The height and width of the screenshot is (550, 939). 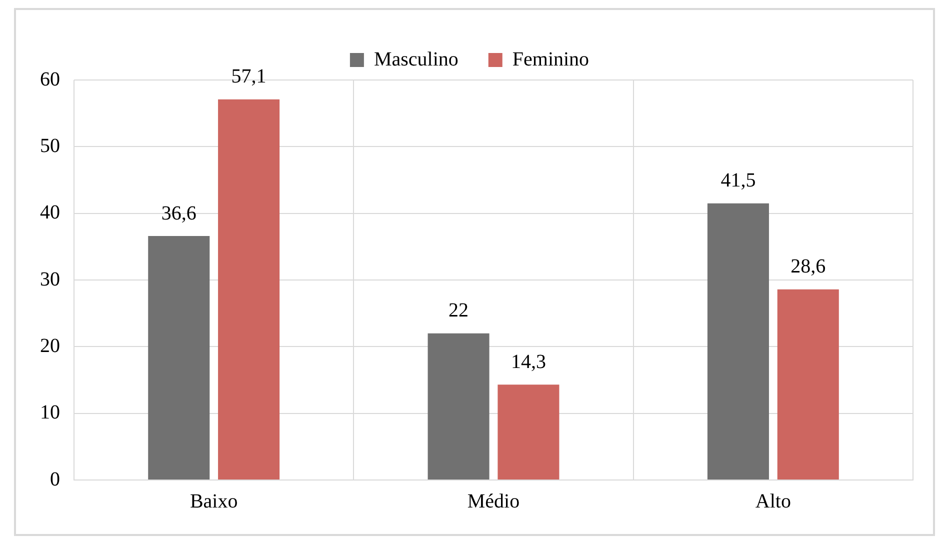 I want to click on data-label: 28,6, so click(x=808, y=267).